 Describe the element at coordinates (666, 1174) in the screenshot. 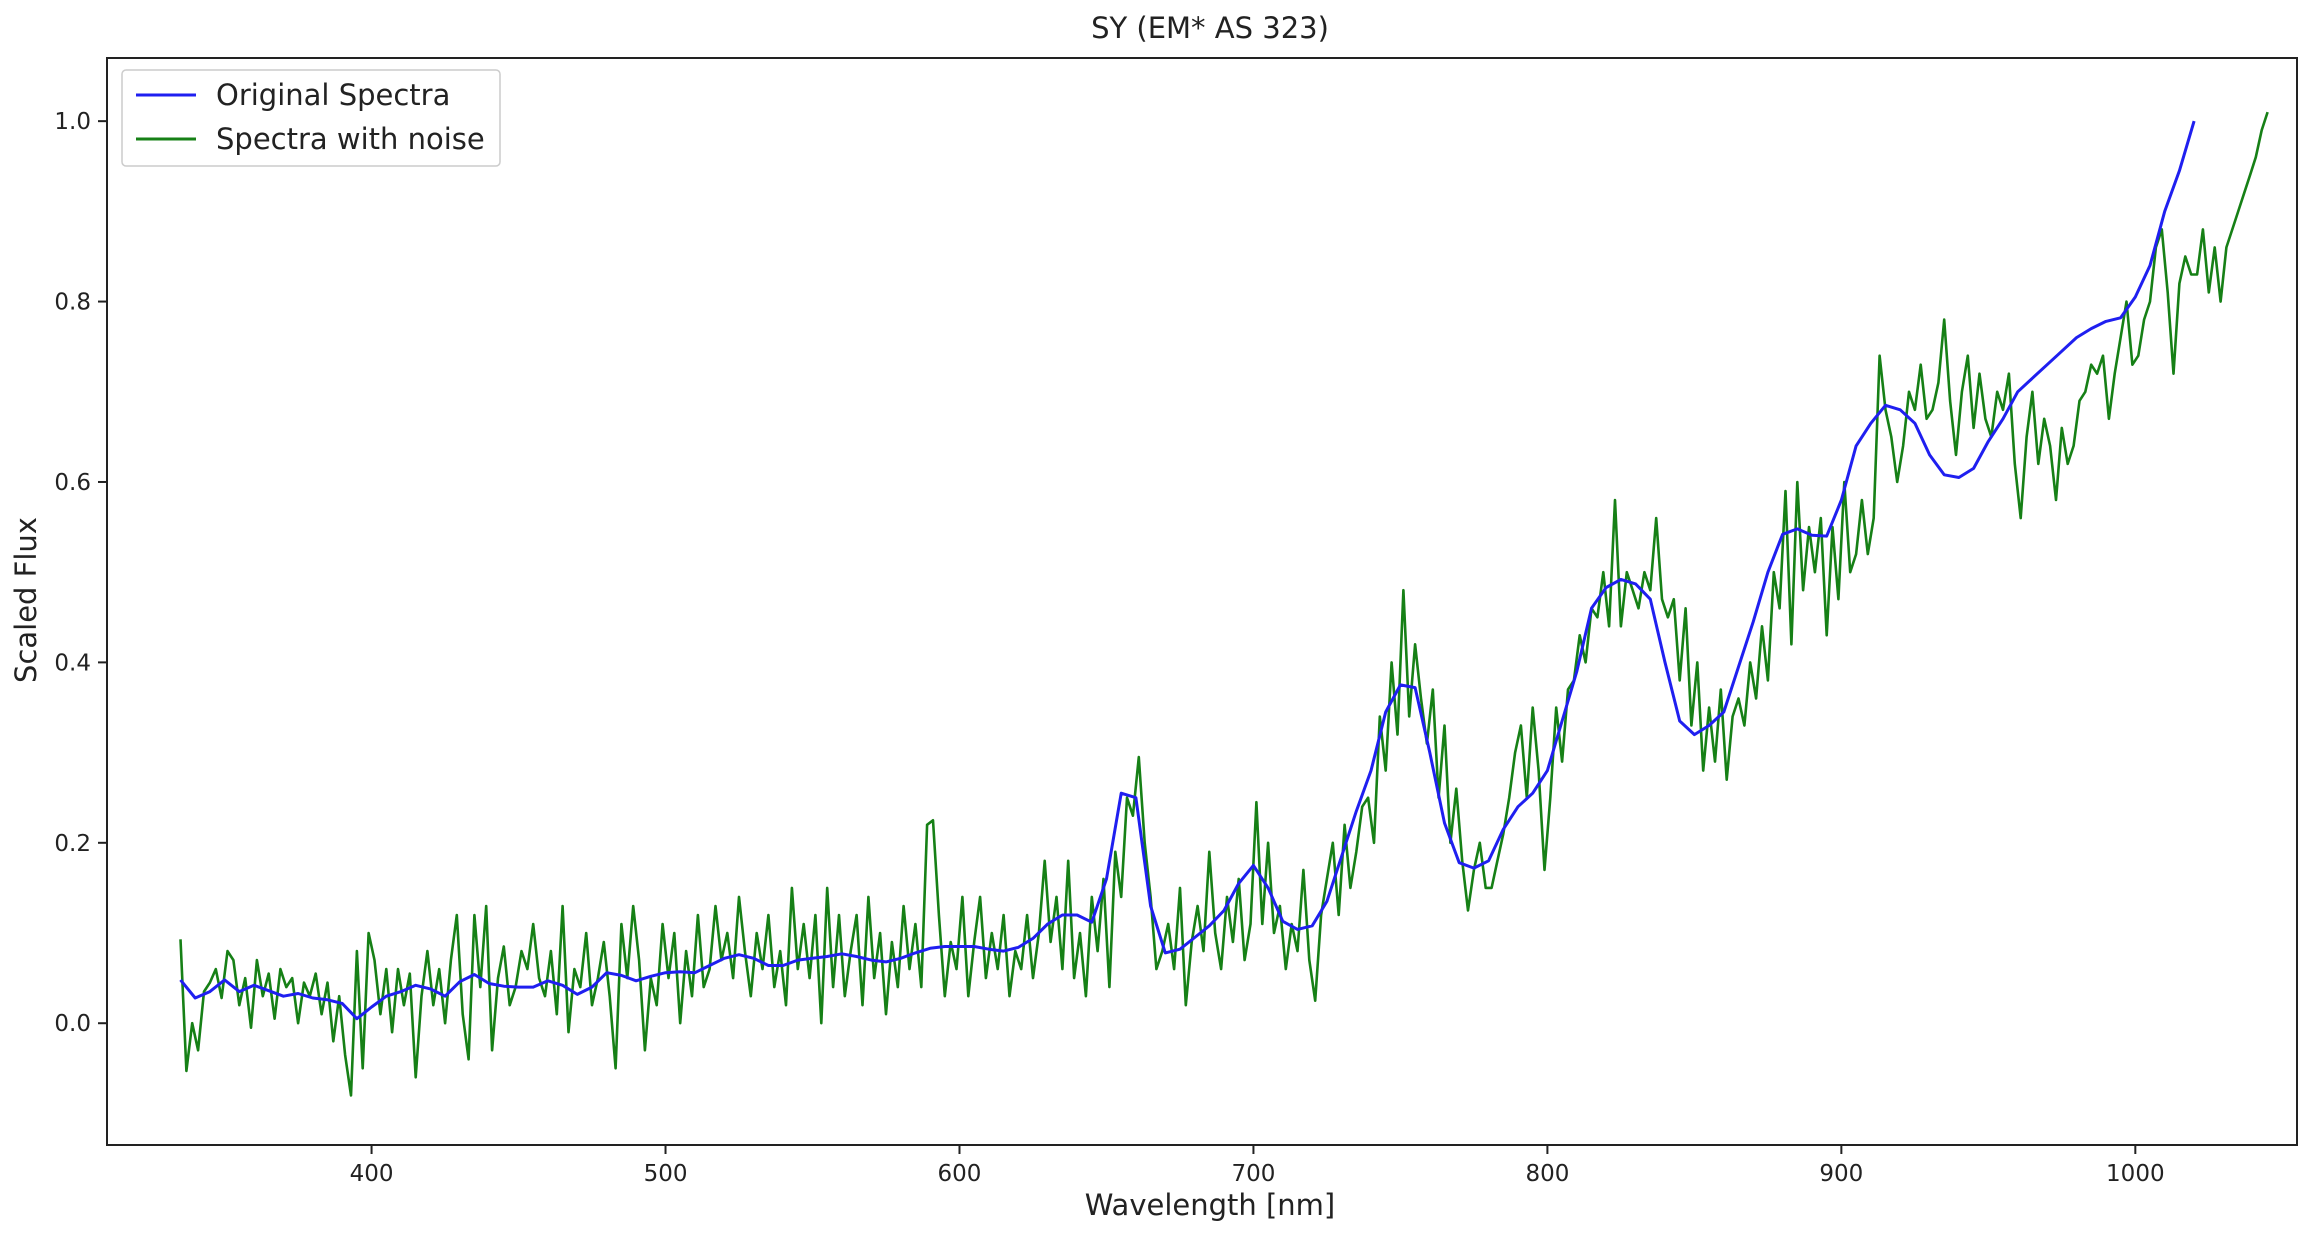

I see `x-tick-label: 500` at that location.